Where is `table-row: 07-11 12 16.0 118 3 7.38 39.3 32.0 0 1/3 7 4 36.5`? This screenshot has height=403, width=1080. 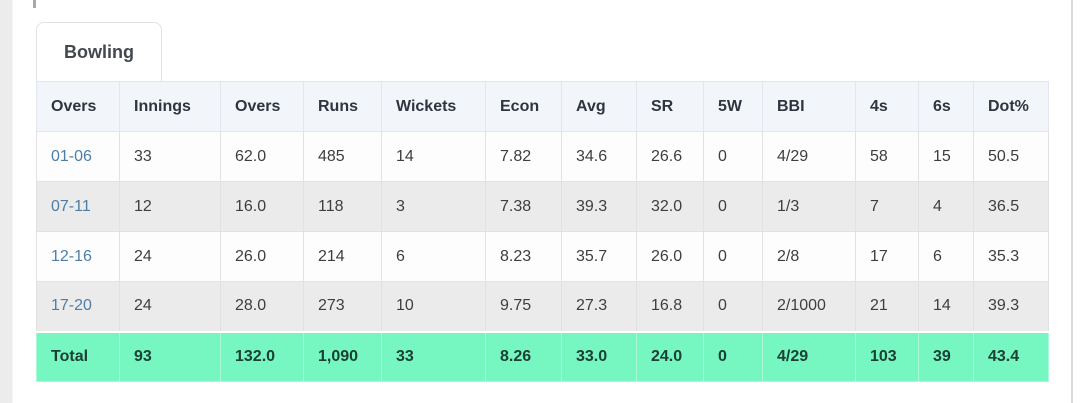 table-row: 07-11 12 16.0 118 3 7.38 39.3 32.0 0 1/3 7 4 36.5 is located at coordinates (542, 206).